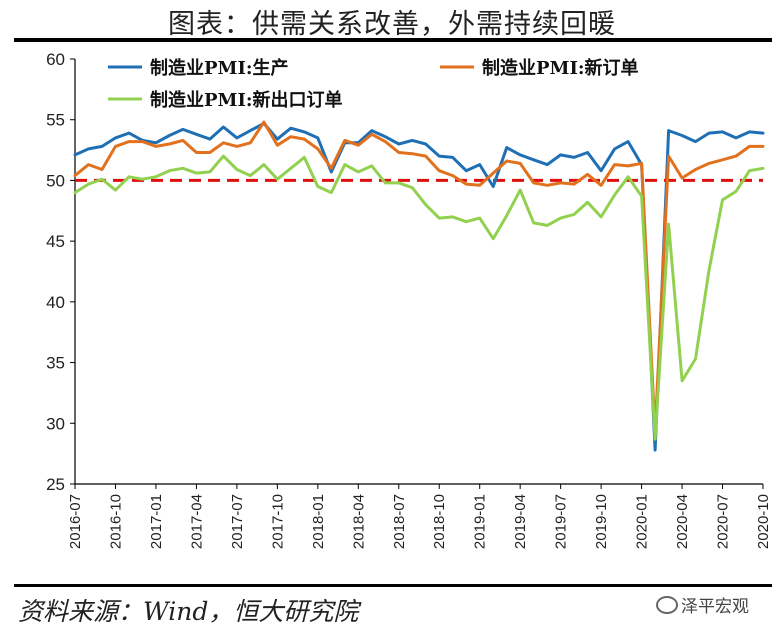 Image resolution: width=784 pixels, height=632 pixels. I want to click on x-tick-label: 2020-07, so click(723, 521).